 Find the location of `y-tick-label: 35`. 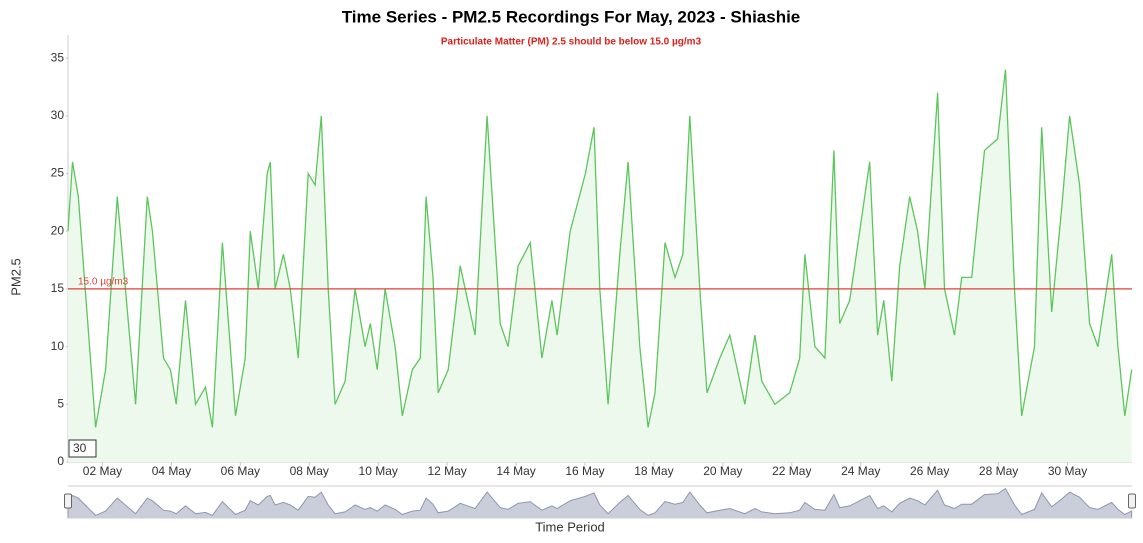

y-tick-label: 35 is located at coordinates (58, 57).